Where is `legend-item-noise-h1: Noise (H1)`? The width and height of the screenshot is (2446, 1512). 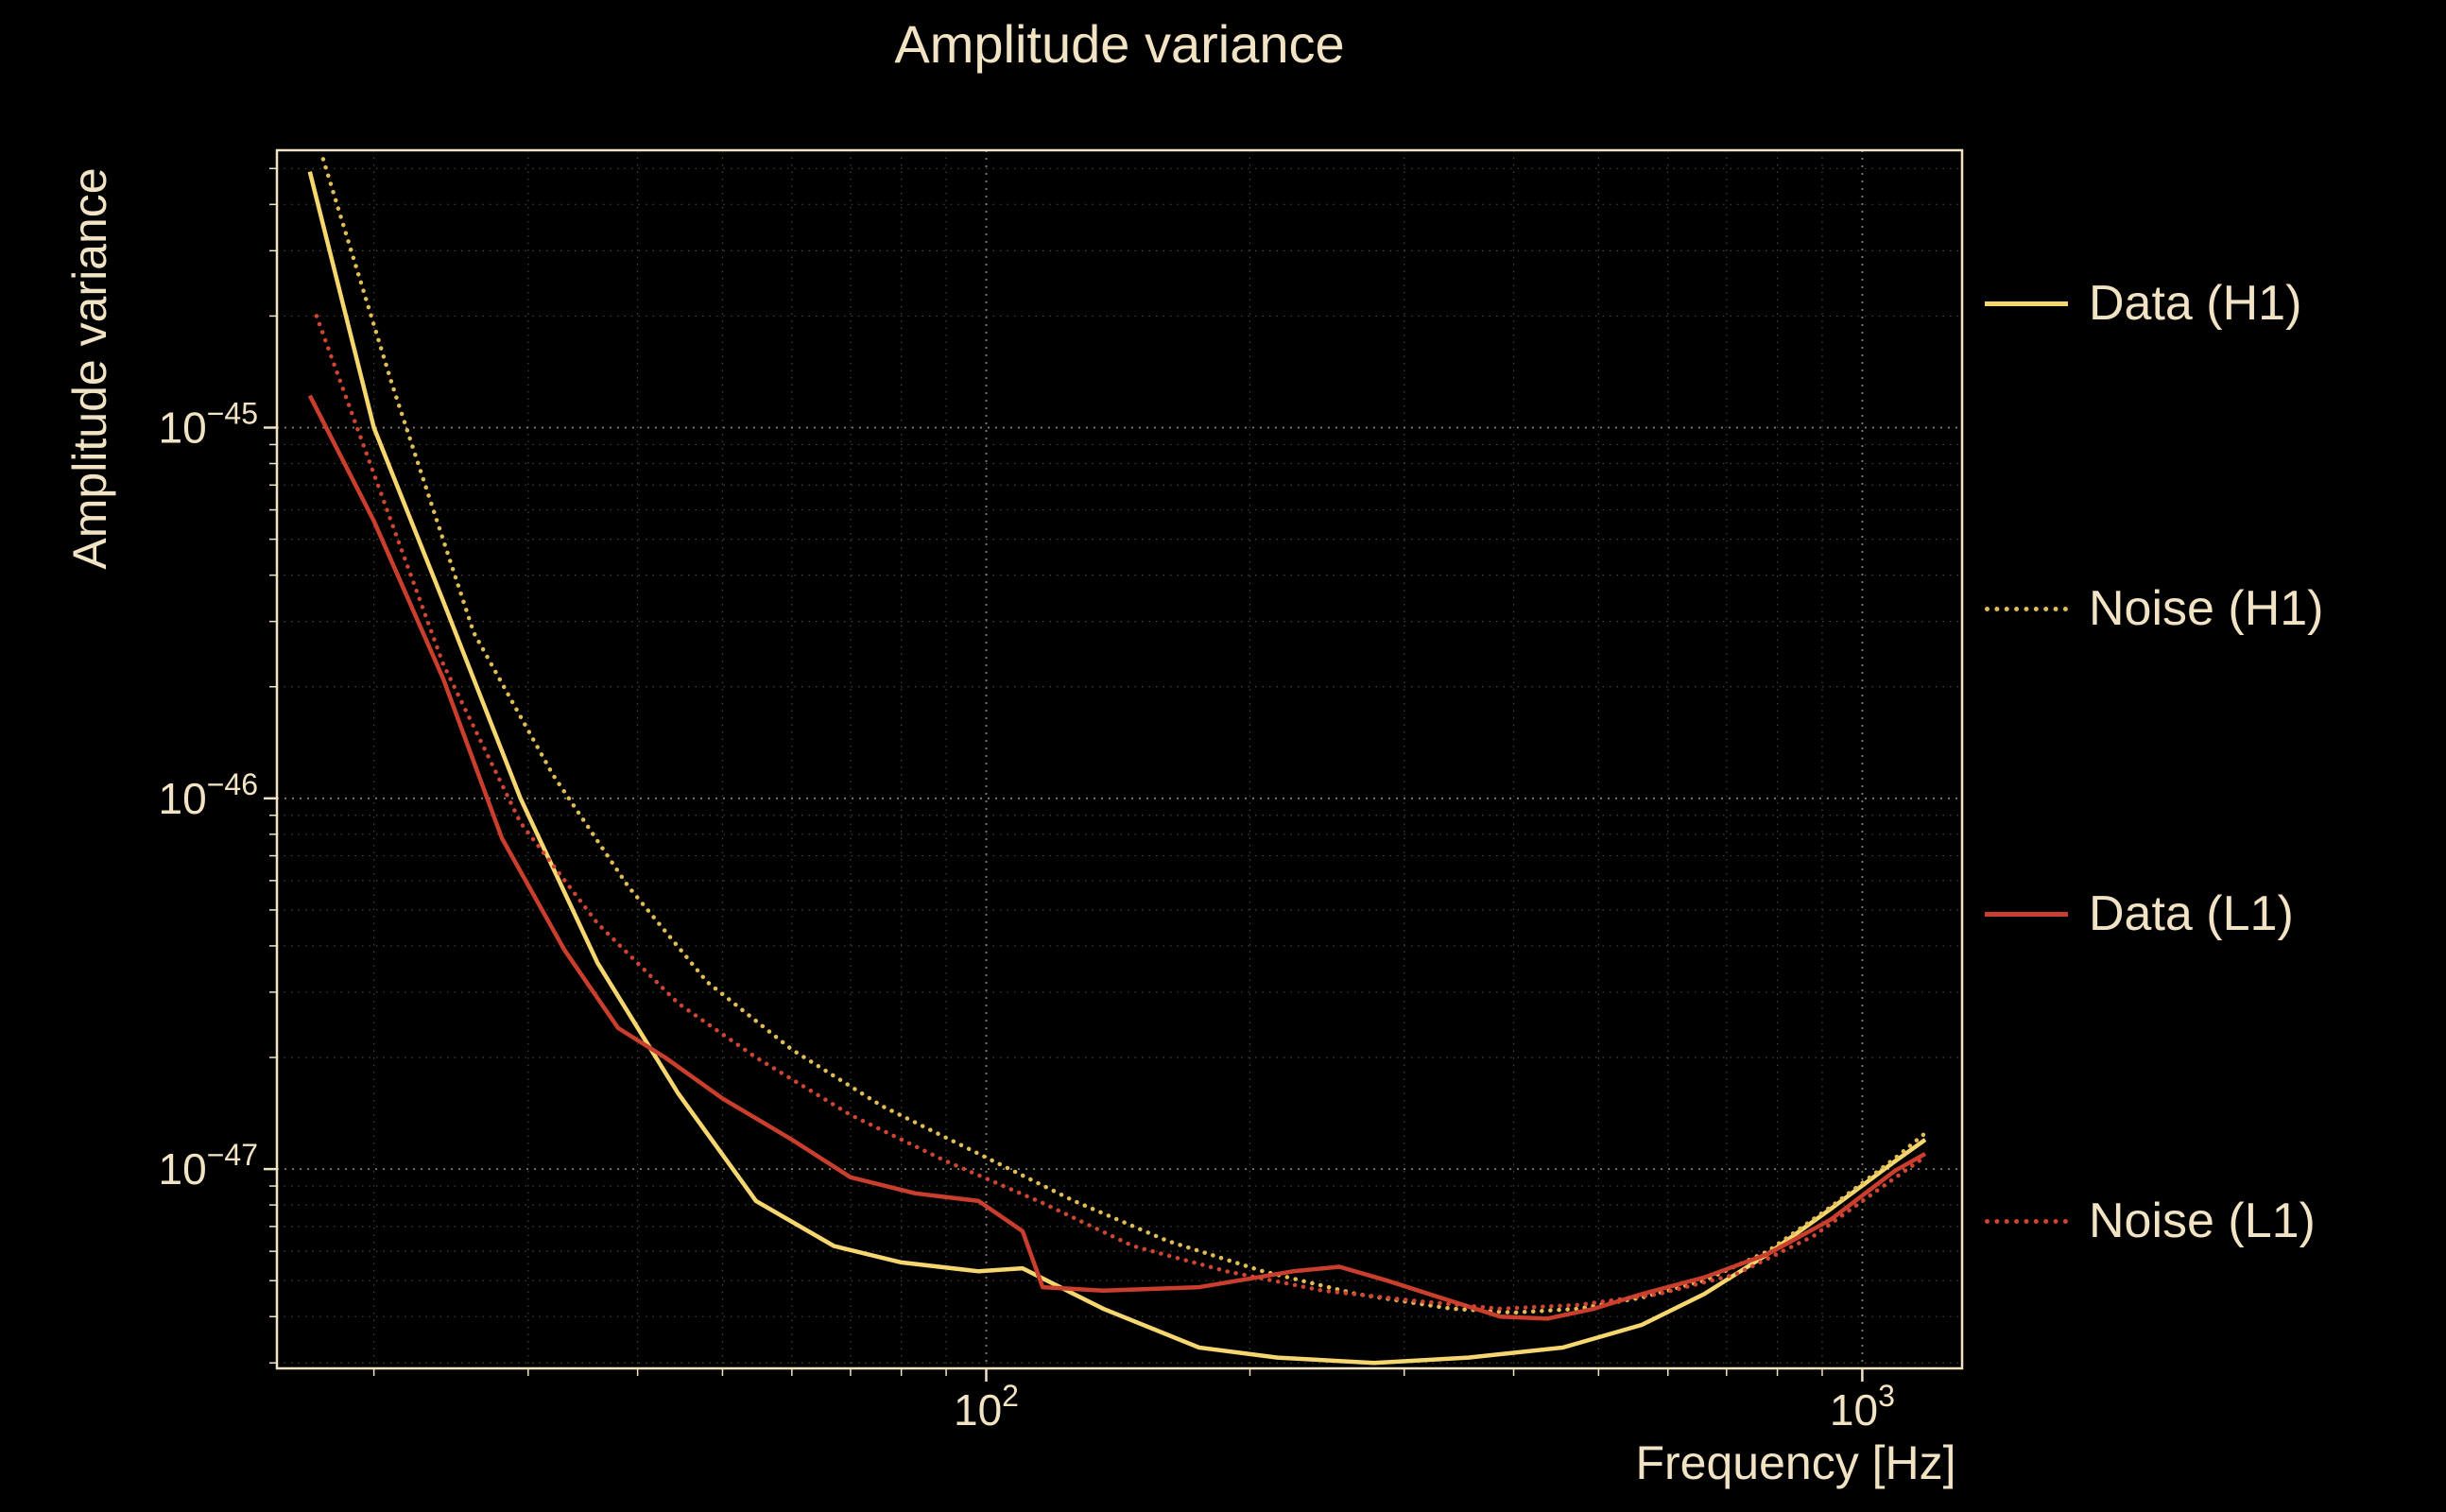
legend-item-noise-h1: Noise (H1) is located at coordinates (2154, 609).